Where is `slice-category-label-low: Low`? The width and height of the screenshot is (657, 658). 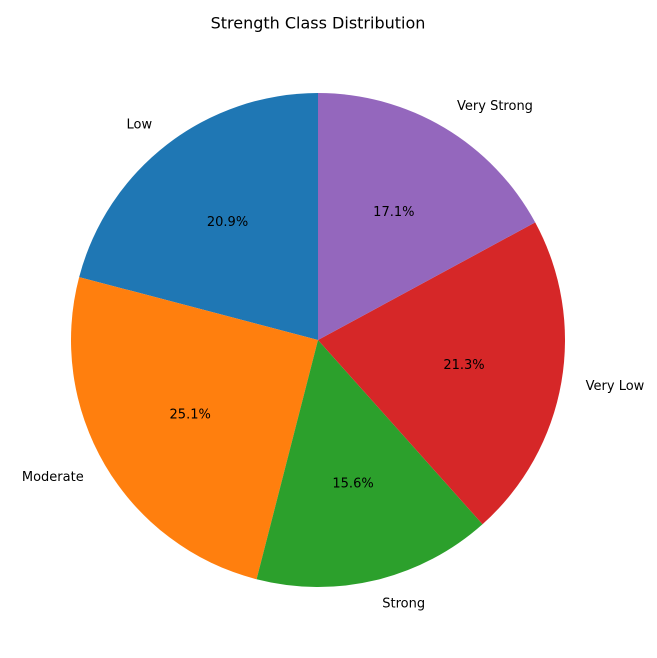 slice-category-label-low: Low is located at coordinates (140, 124).